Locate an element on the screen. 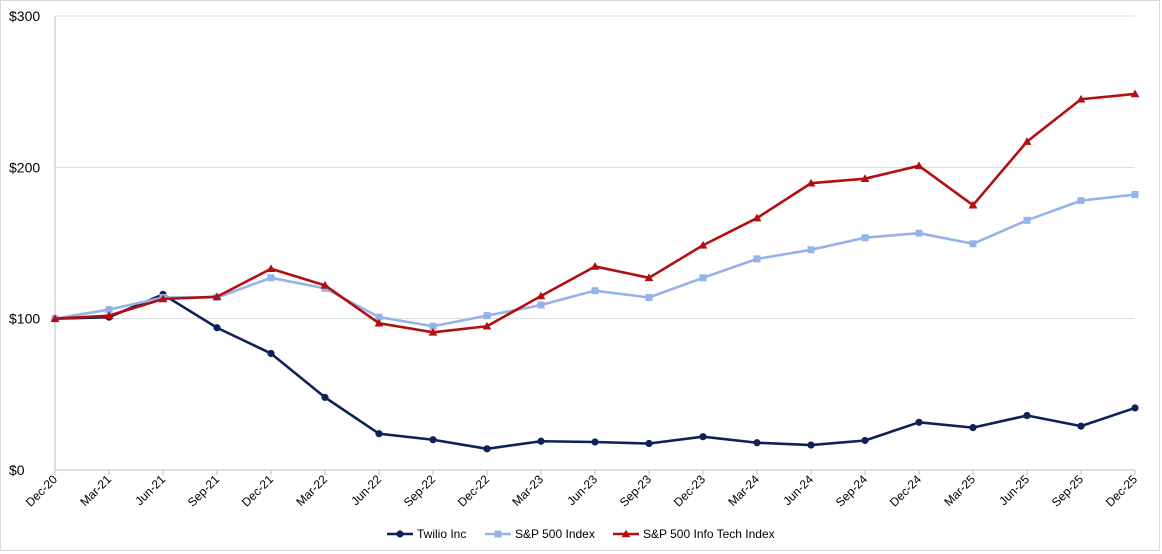  x-tick-label: Jun-21 is located at coordinates (150, 490).